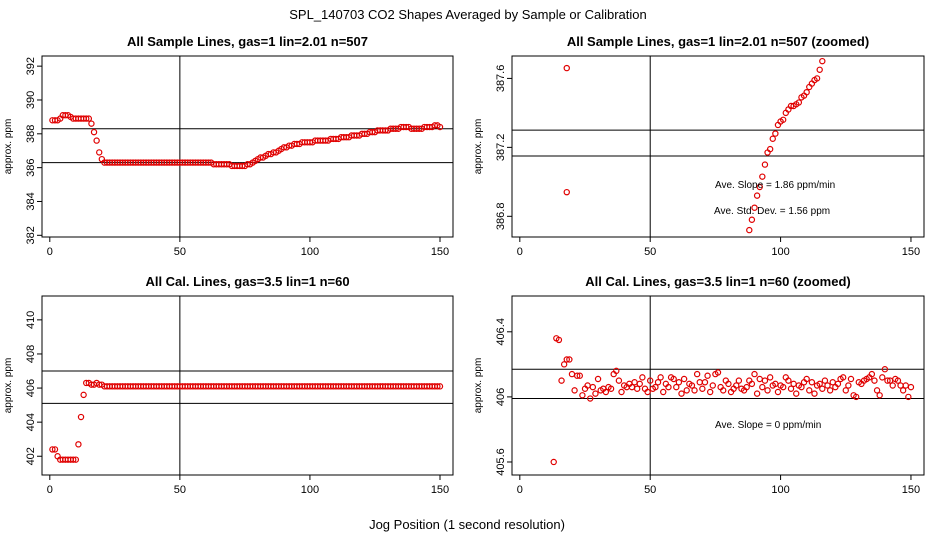 The width and height of the screenshot is (936, 540). Describe the element at coordinates (31, 354) in the screenshot. I see `y-tick-label: 408` at that location.